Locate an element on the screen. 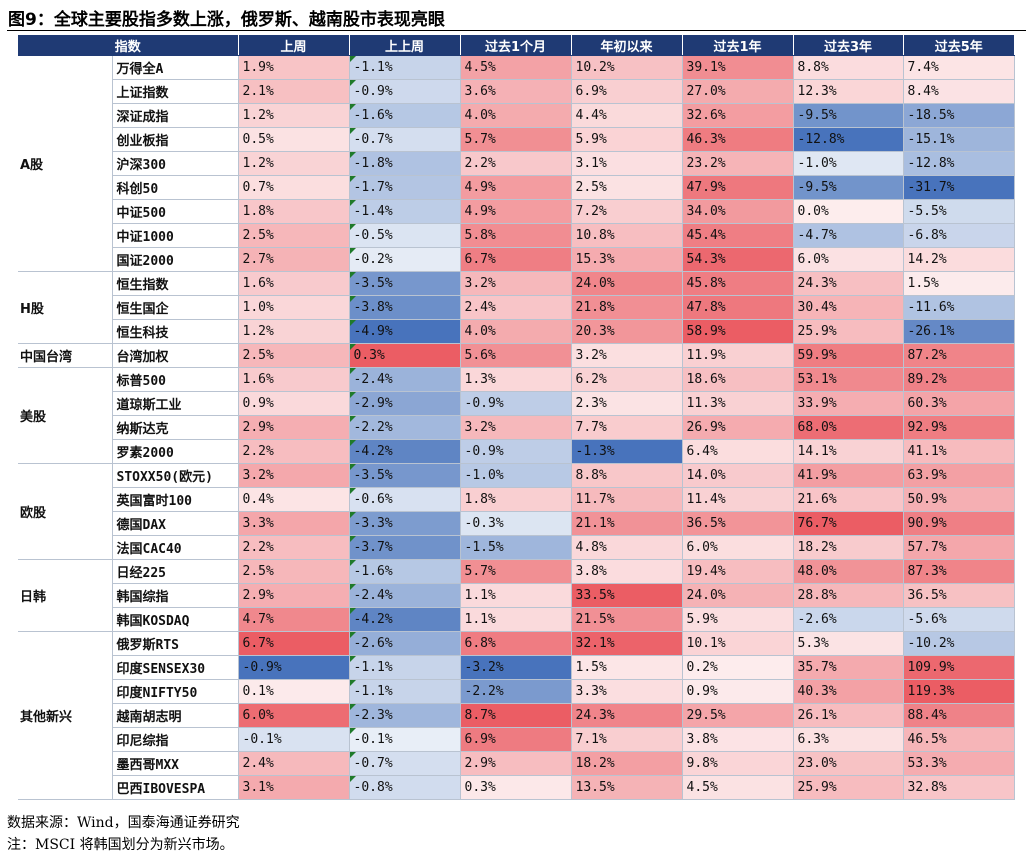 The width and height of the screenshot is (1032, 861). table-row: 罗素2000 2.2% -4.2% -0.9% -1.3% 6.4% 14.1% 41.1% is located at coordinates (516, 451).